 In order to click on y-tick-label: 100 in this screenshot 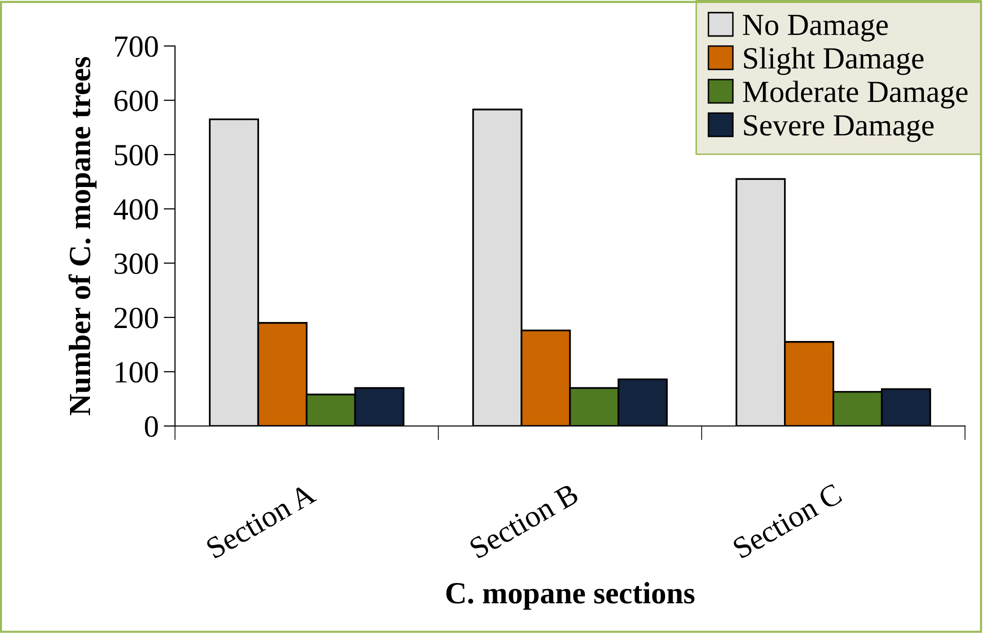, I will do `click(137, 372)`.